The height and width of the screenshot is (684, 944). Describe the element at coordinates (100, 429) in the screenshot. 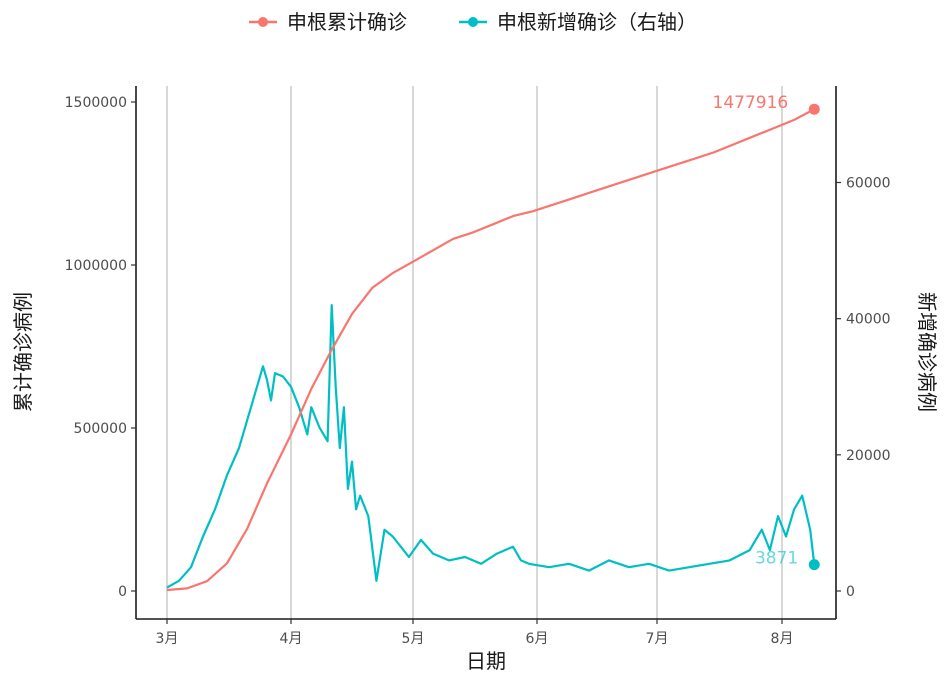

I see `y-tick-label: 500000` at that location.